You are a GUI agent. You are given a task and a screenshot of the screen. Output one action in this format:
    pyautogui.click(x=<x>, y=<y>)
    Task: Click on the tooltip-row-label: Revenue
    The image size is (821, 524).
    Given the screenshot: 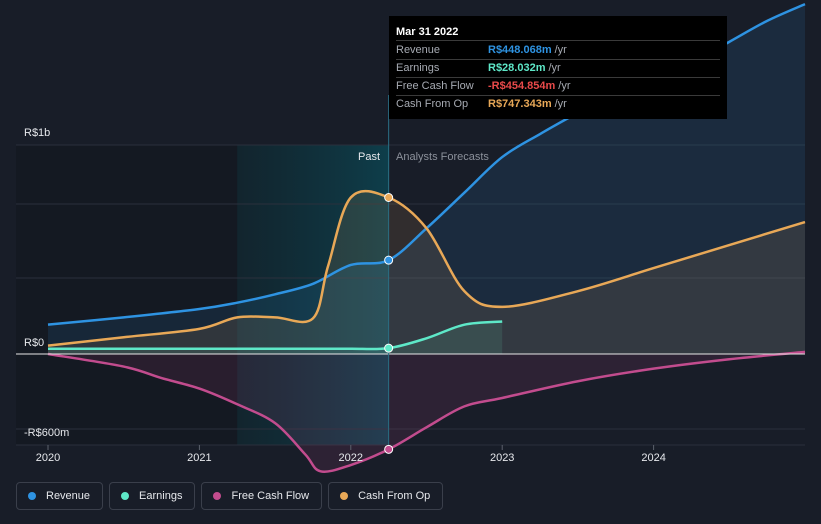 What is the action you would take?
    pyautogui.click(x=418, y=50)
    